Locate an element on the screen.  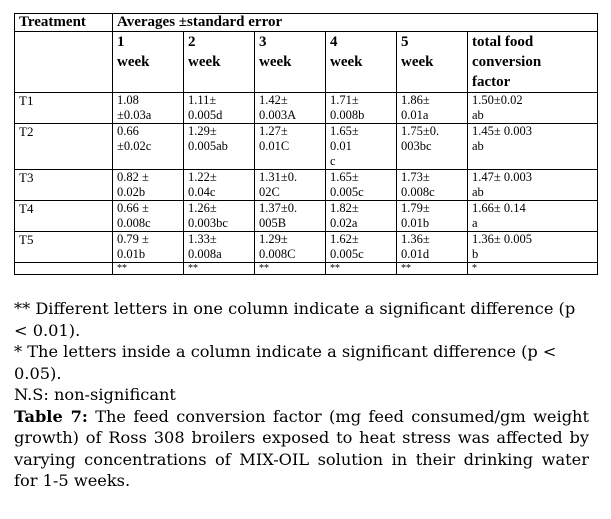
cell-week-4: 1.65± 0.005c is located at coordinates (361, 185).